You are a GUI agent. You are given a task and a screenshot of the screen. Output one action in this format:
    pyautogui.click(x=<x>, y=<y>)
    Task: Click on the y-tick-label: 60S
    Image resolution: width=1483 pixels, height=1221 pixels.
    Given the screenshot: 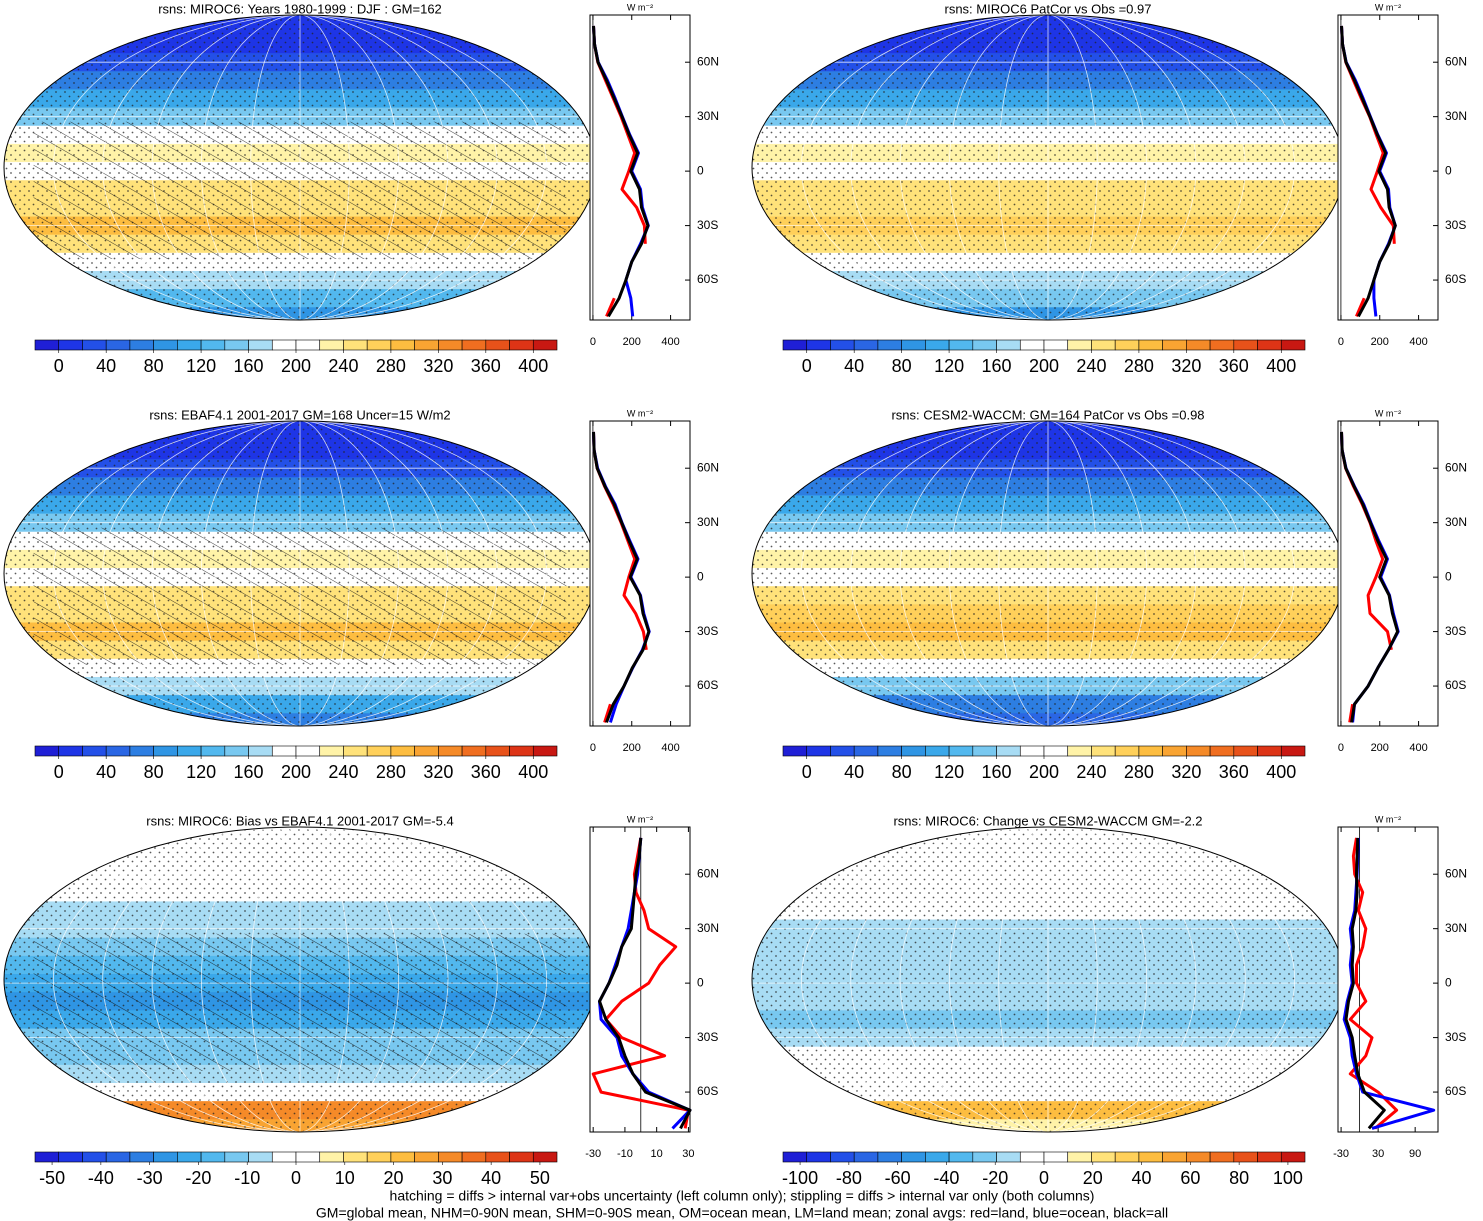 What is the action you would take?
    pyautogui.click(x=1455, y=279)
    